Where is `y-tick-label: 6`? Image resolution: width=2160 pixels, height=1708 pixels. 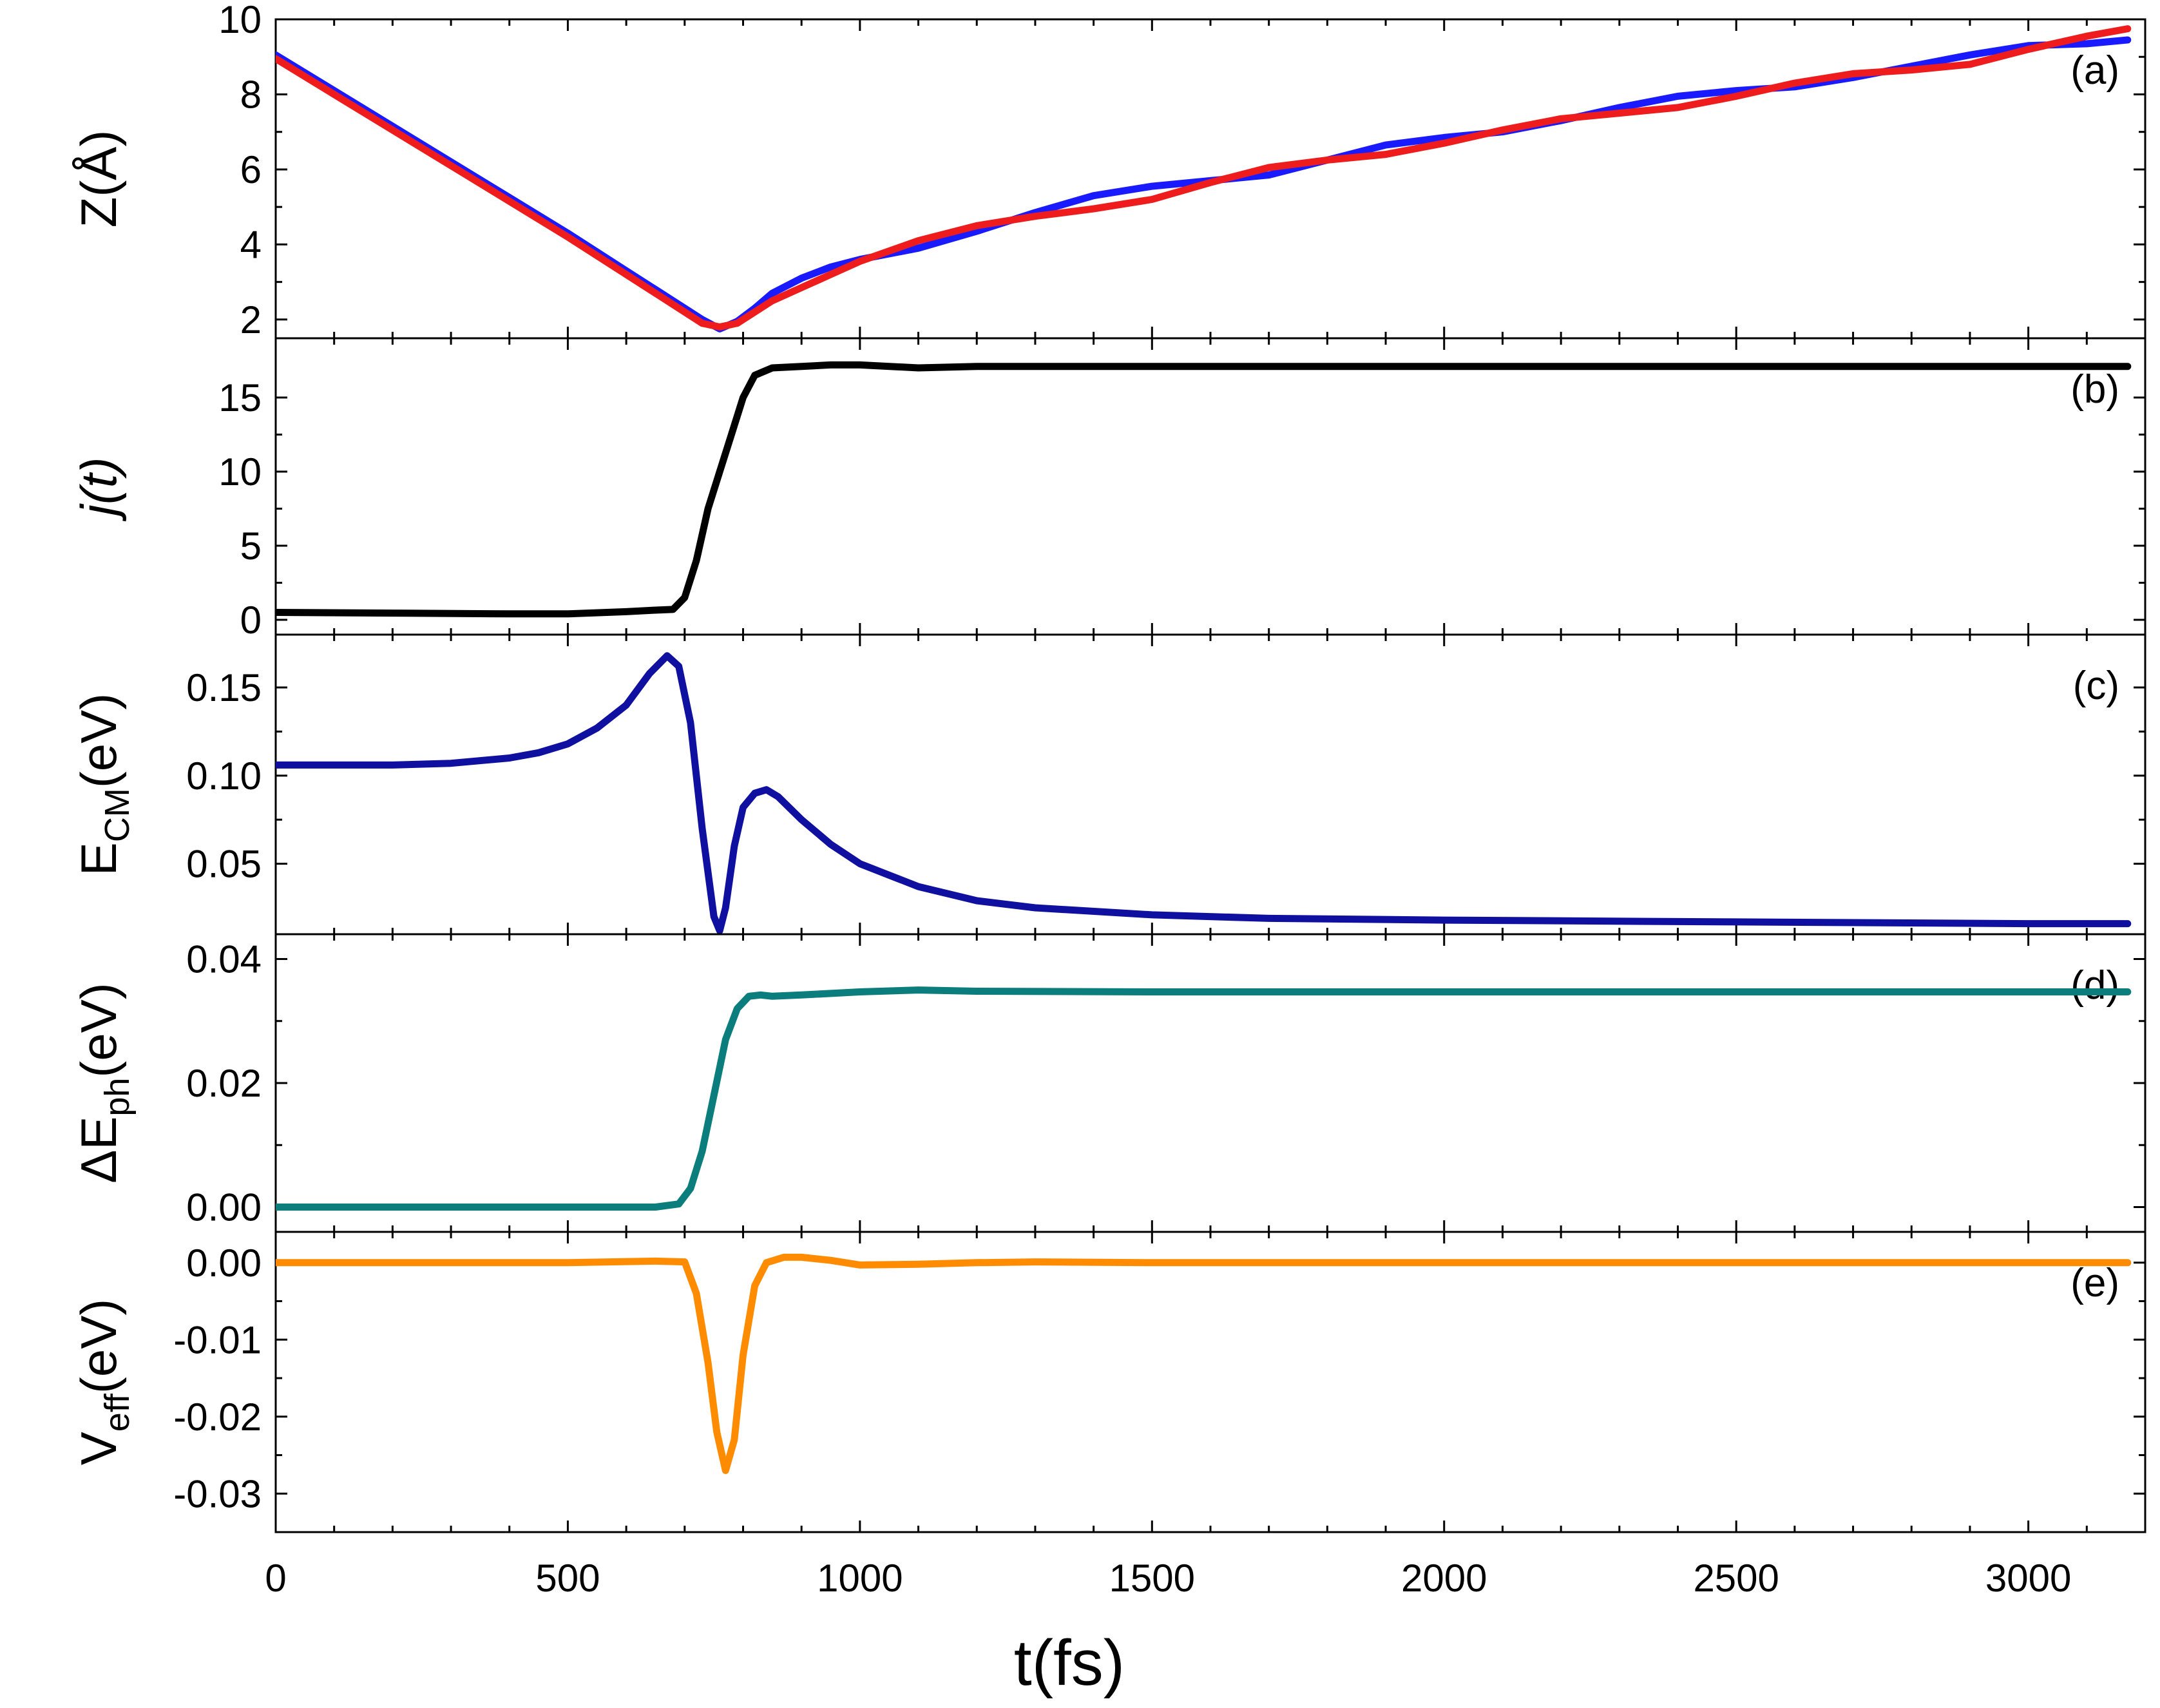 y-tick-label: 6 is located at coordinates (251, 169).